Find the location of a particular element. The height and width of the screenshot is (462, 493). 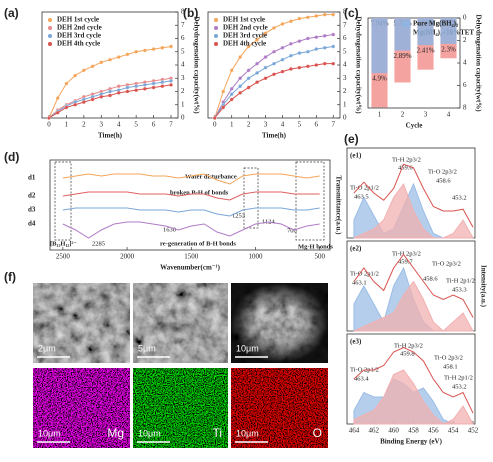

x-tick-label: 2 is located at coordinates (84, 125).